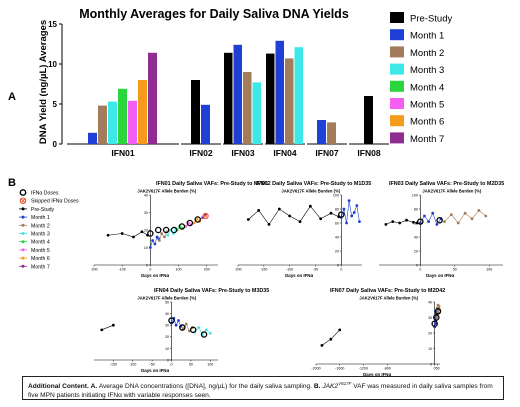  I want to click on b-chart-x-tick-label: 0, so click(341, 270).